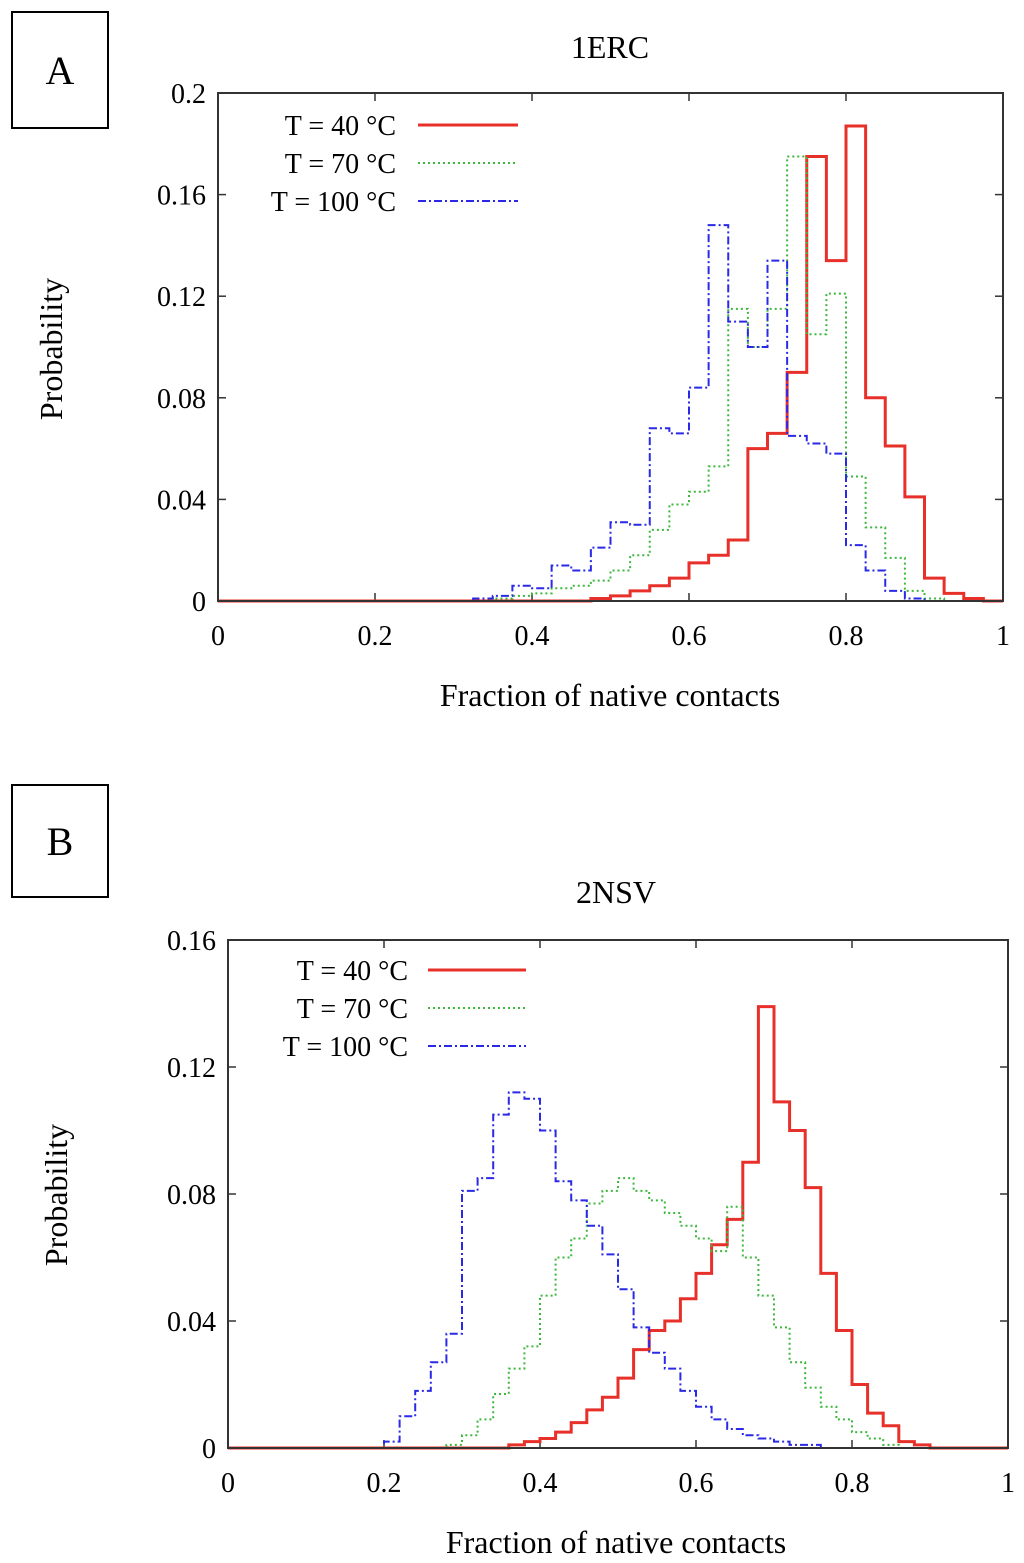  What do you see at coordinates (384, 1483) in the screenshot?
I see `panel-b-xtick-label: 0.2` at bounding box center [384, 1483].